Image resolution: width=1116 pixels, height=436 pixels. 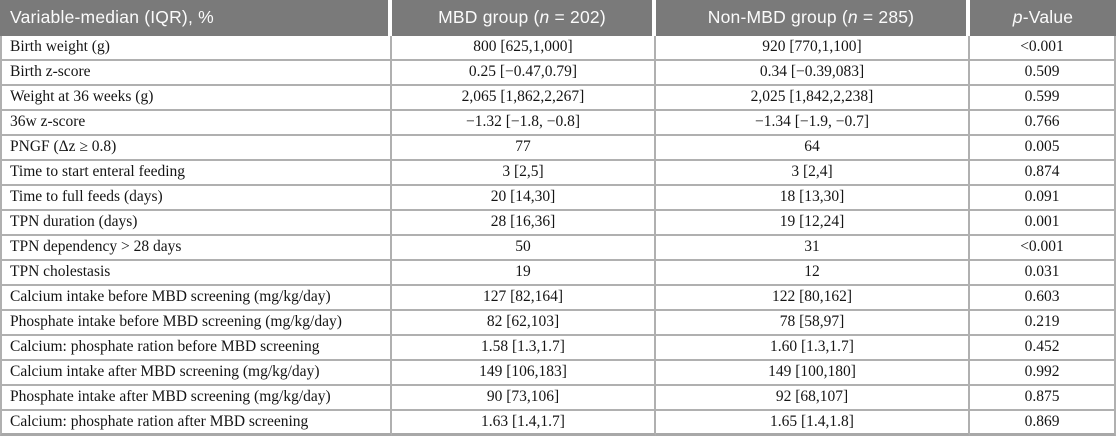 What do you see at coordinates (524, 223) in the screenshot?
I see `row-mbd-value: 28 [16,36]` at bounding box center [524, 223].